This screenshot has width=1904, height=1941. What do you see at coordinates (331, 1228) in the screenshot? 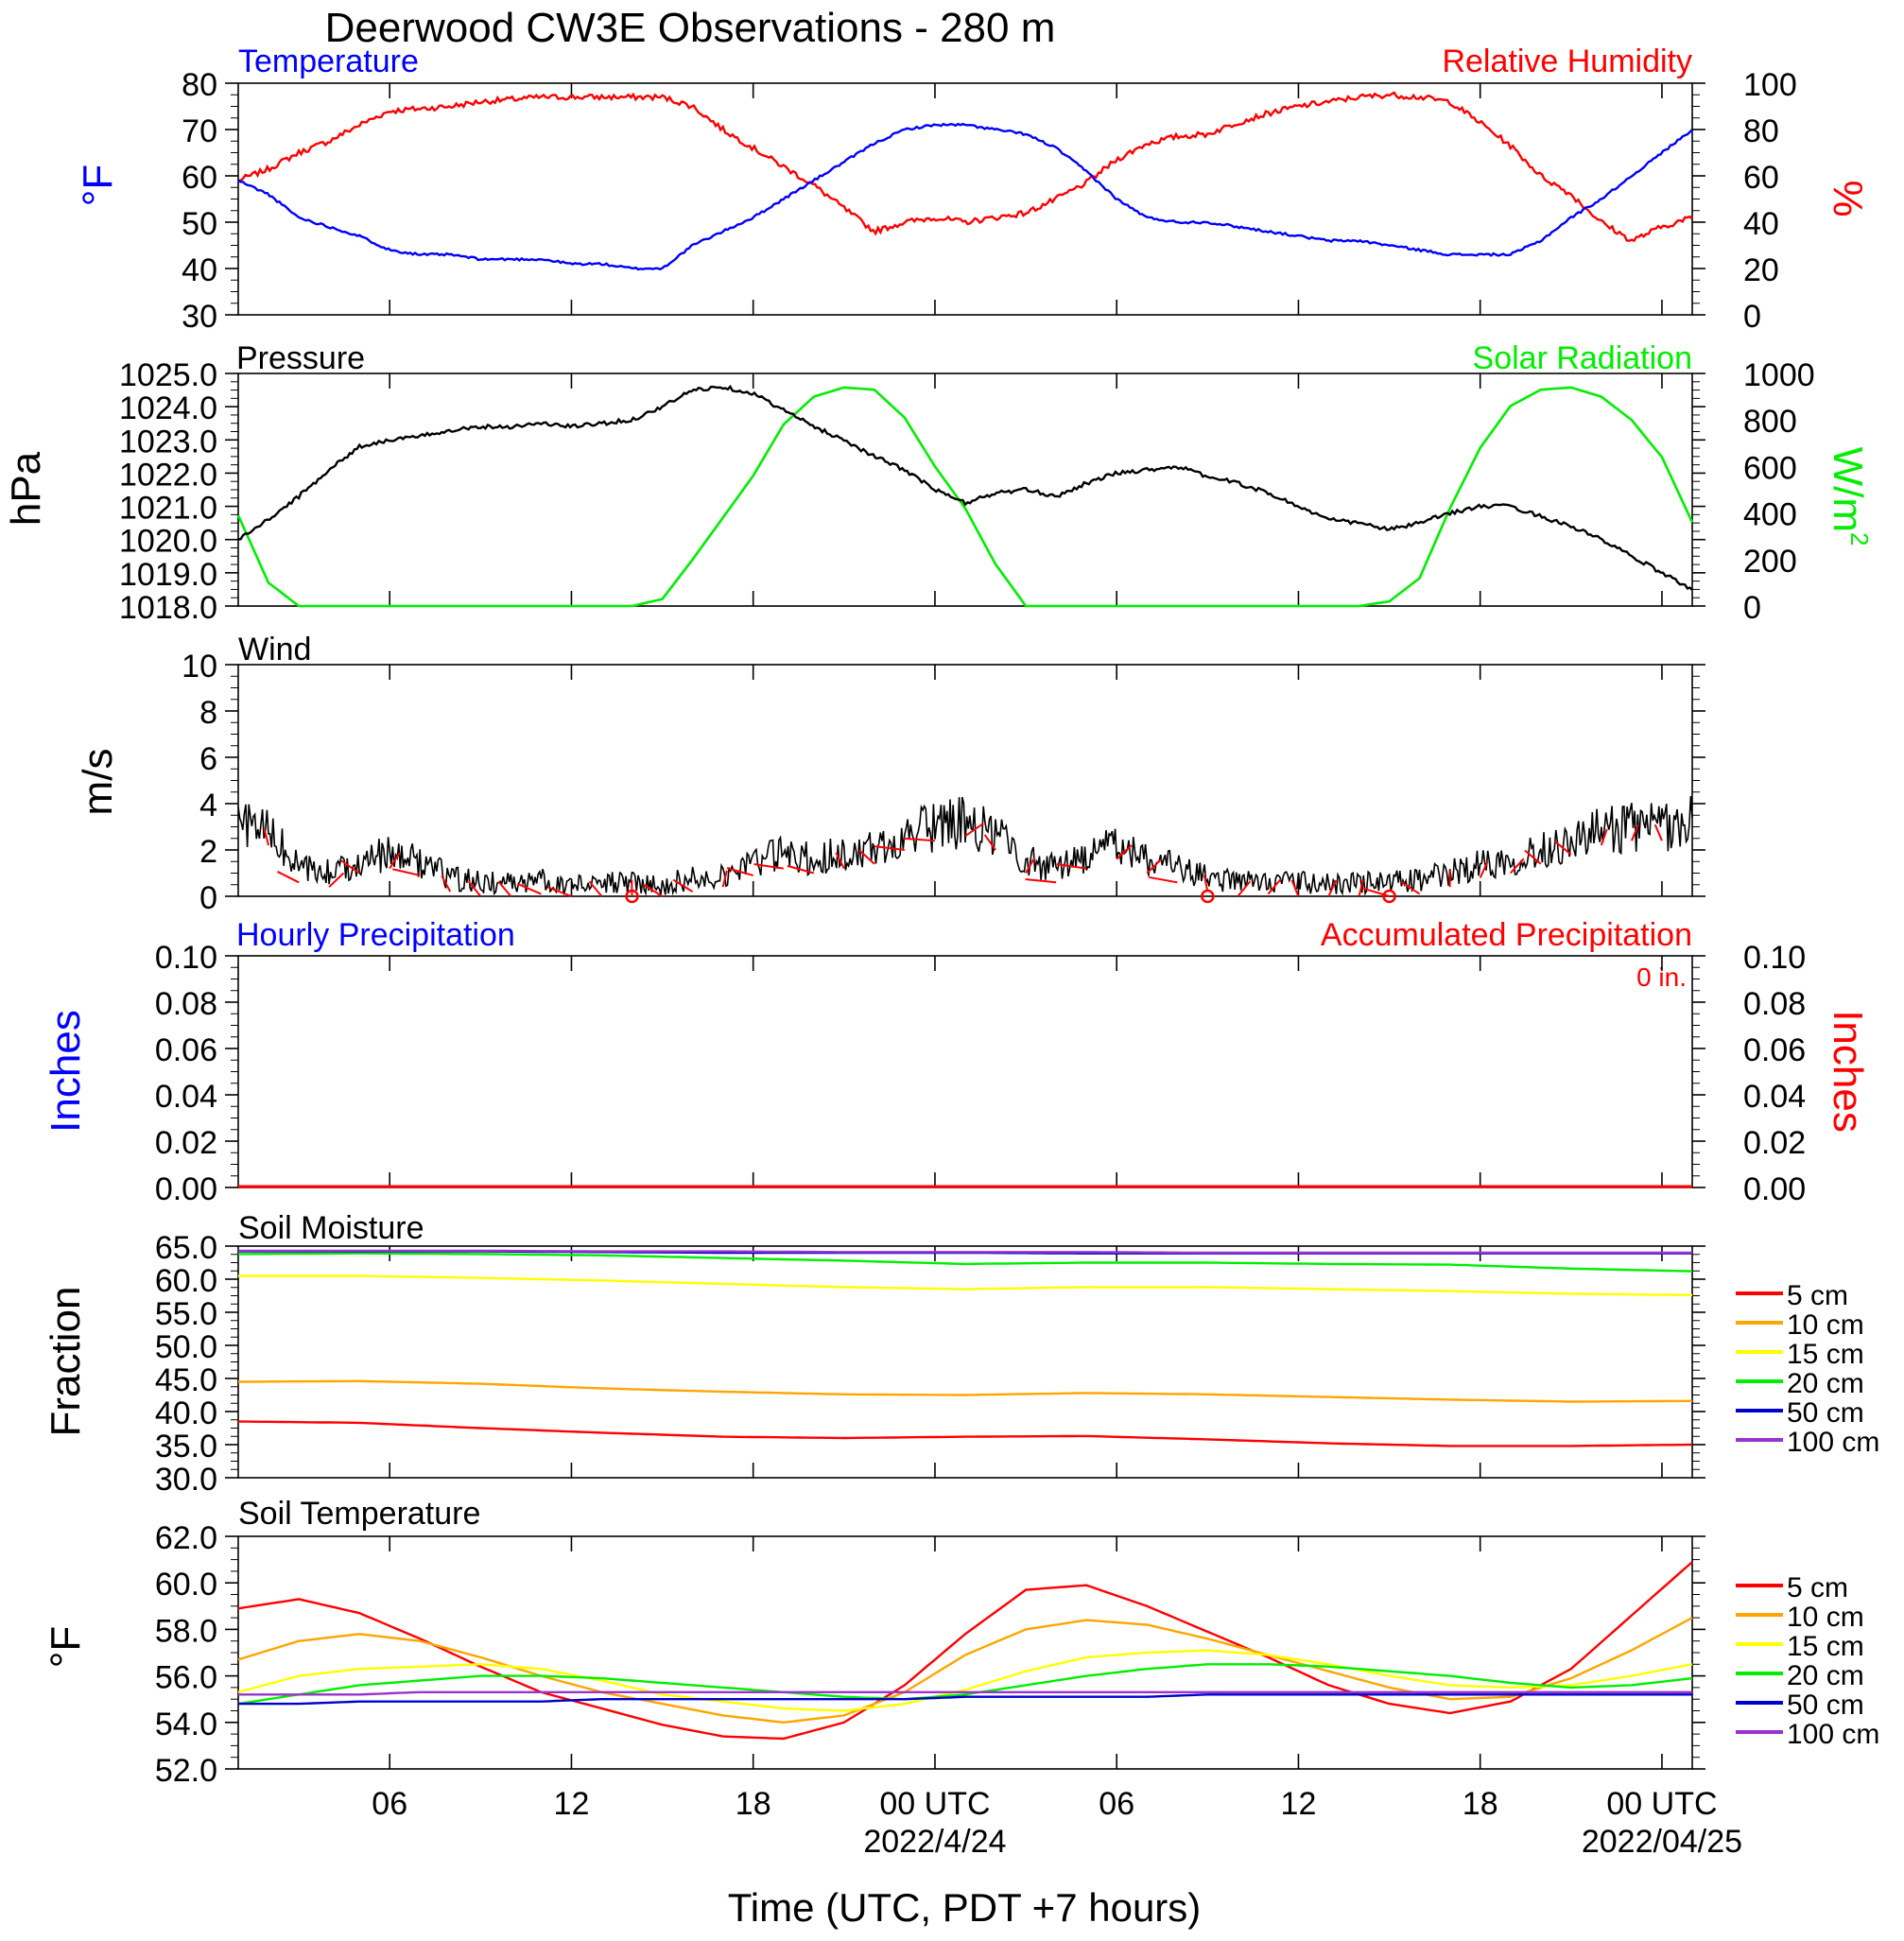
I see `soil-moisture-title: Soil Moisture` at bounding box center [331, 1228].